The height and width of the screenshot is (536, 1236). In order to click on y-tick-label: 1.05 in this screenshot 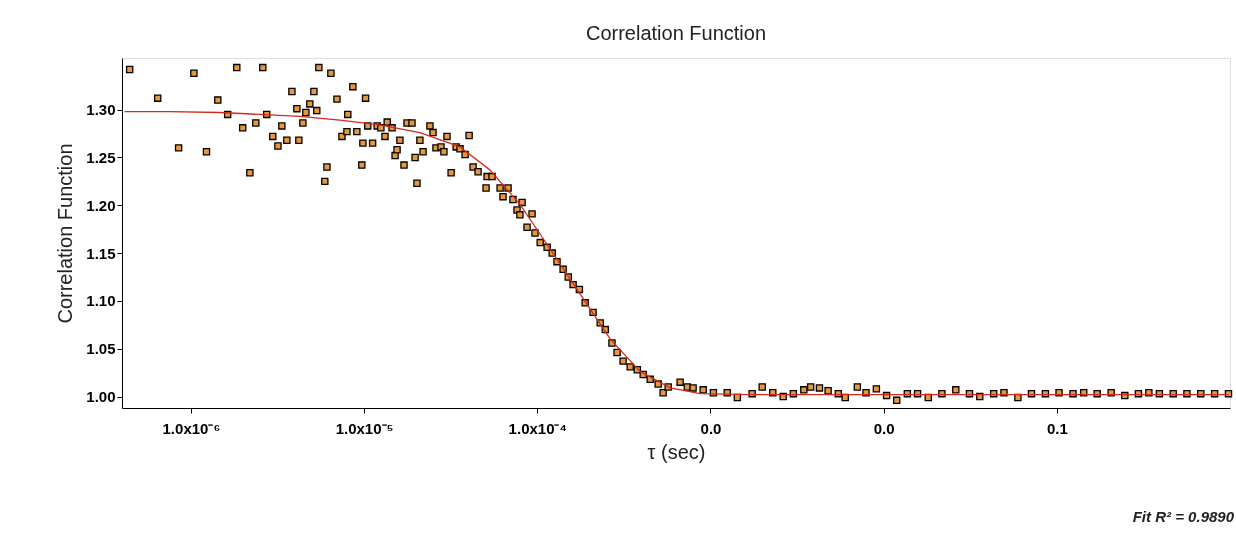, I will do `click(101, 349)`.